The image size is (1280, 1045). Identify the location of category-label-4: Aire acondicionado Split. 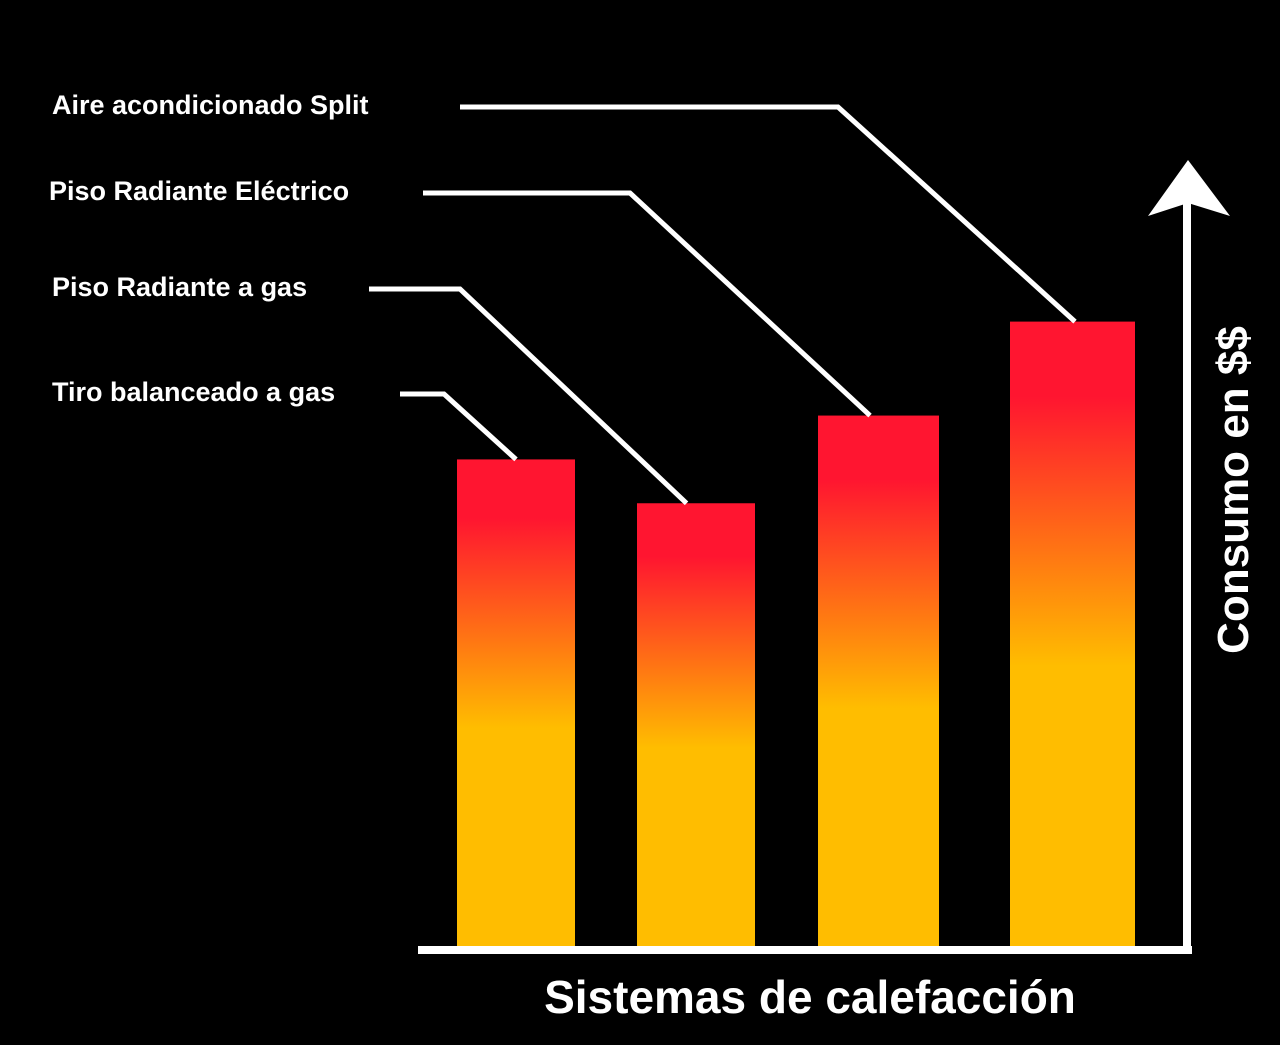
(210, 105).